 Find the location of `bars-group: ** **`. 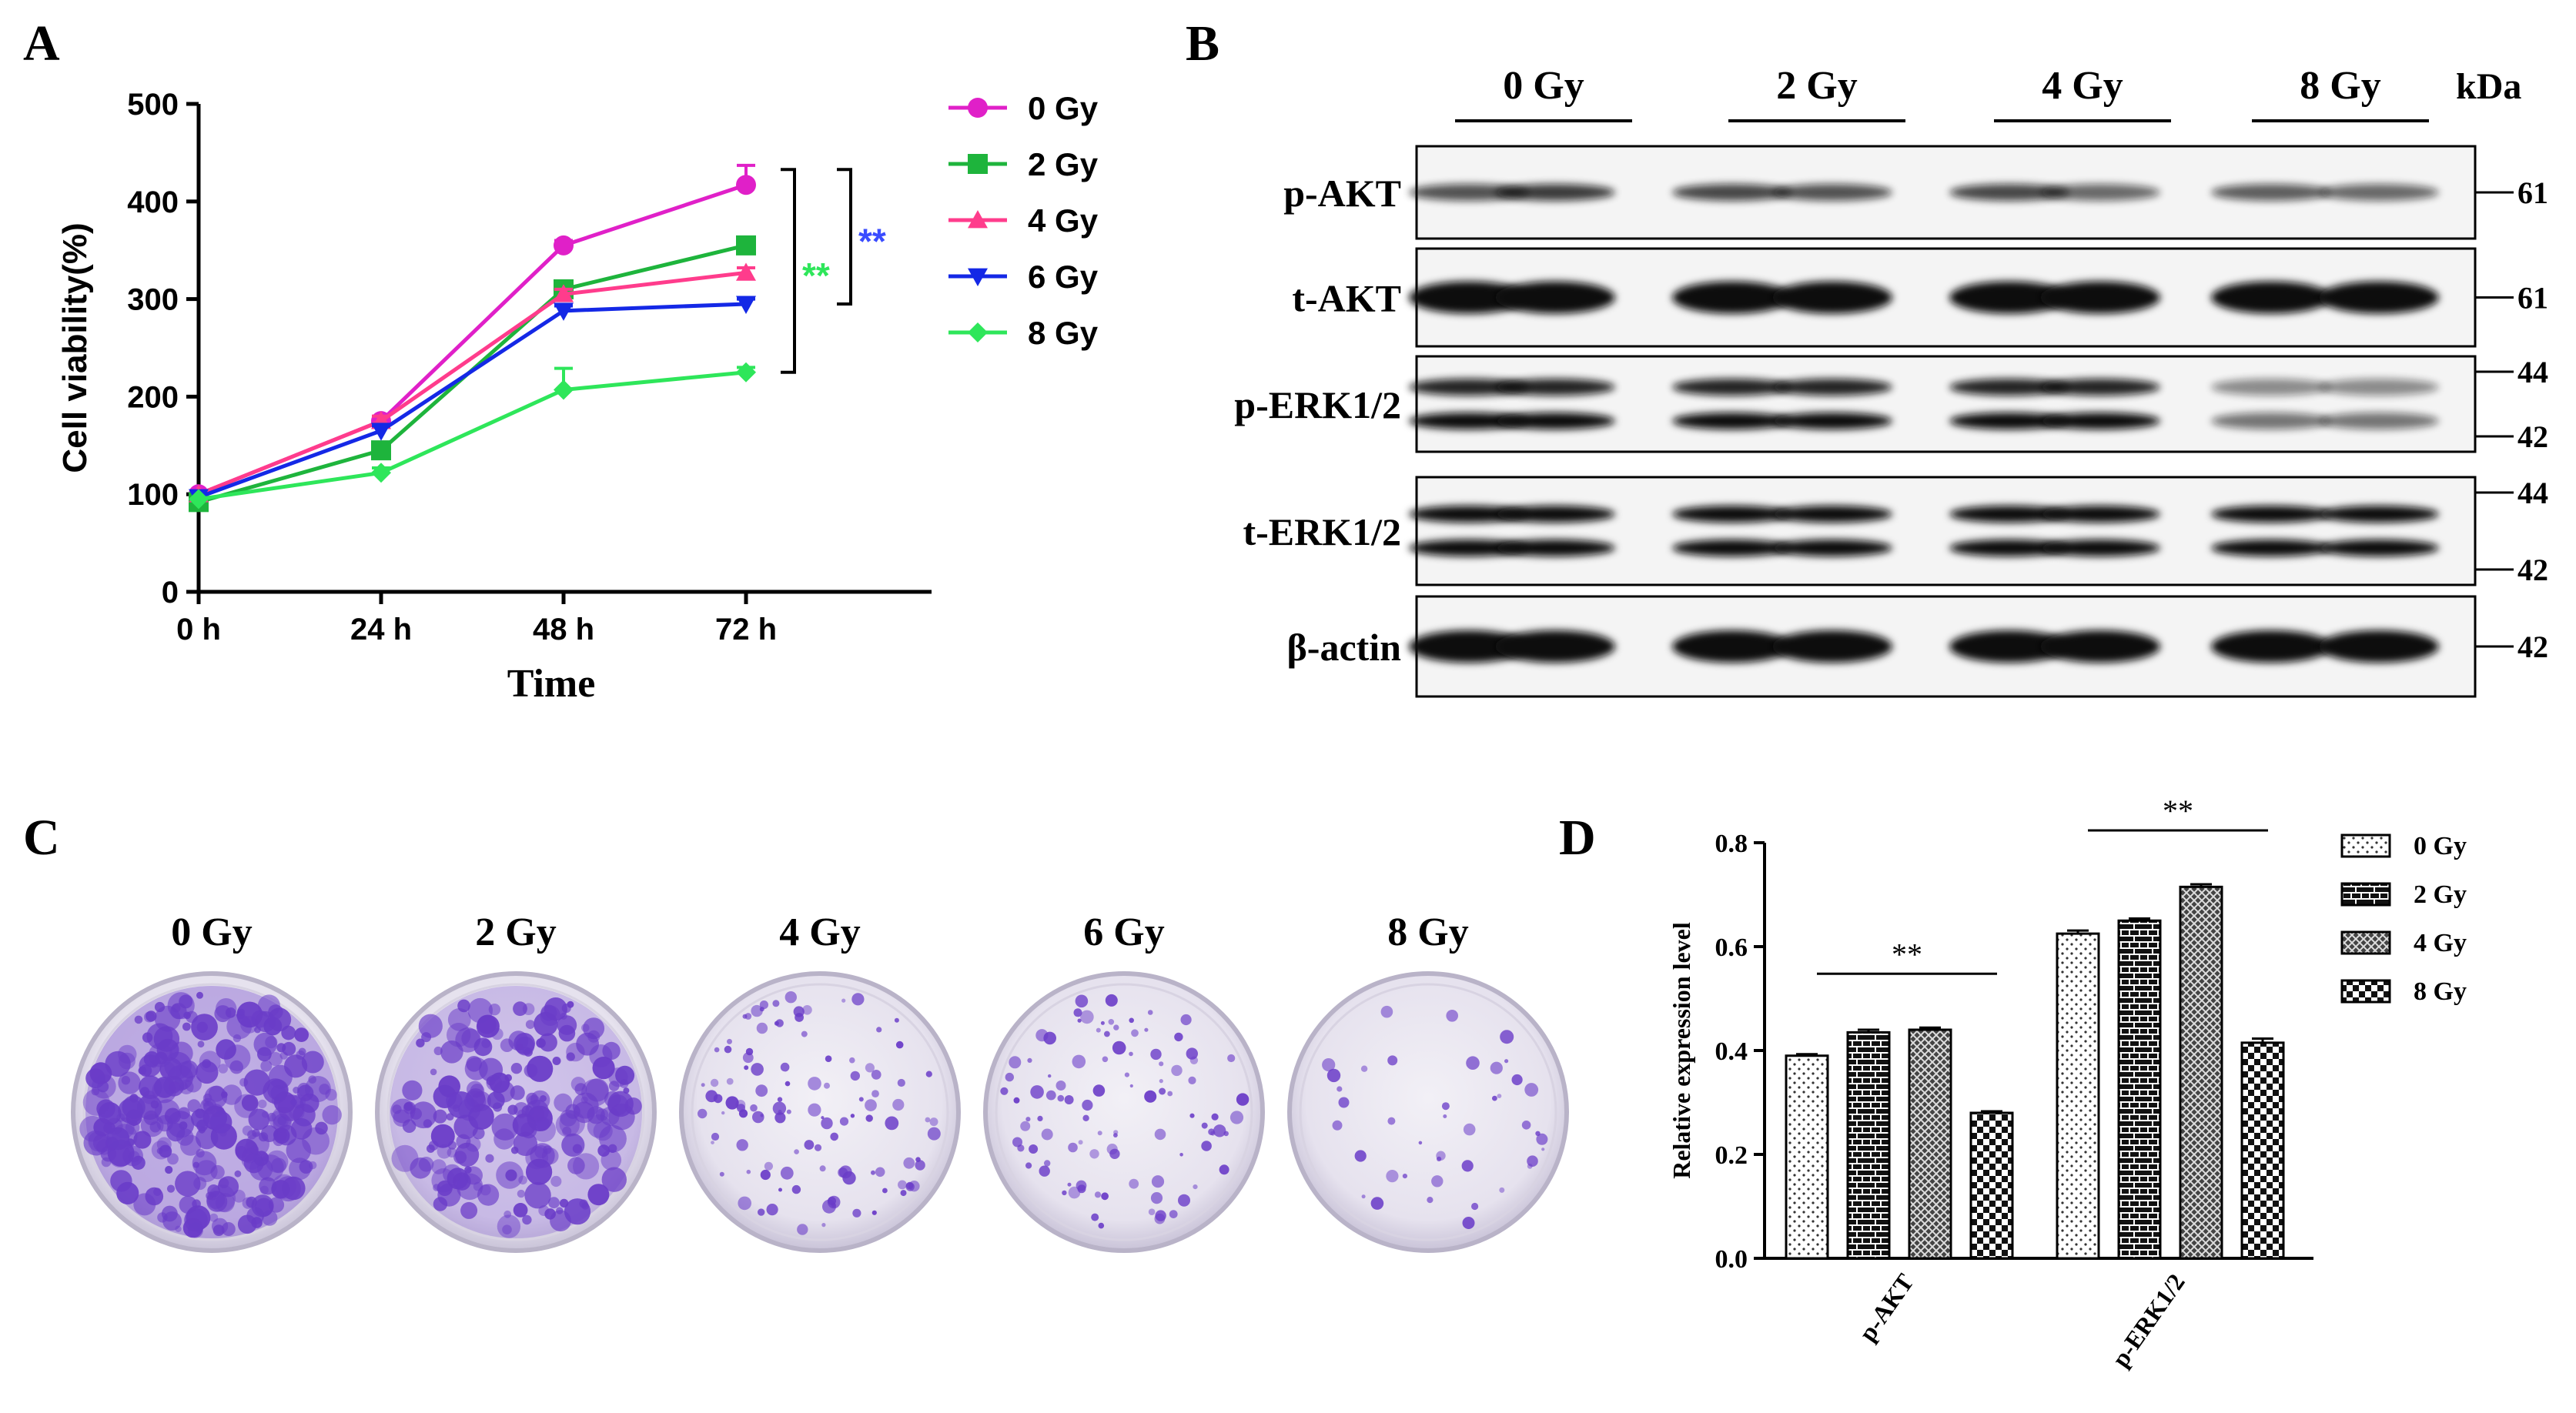

bars-group: ** ** is located at coordinates (2035, 1026).